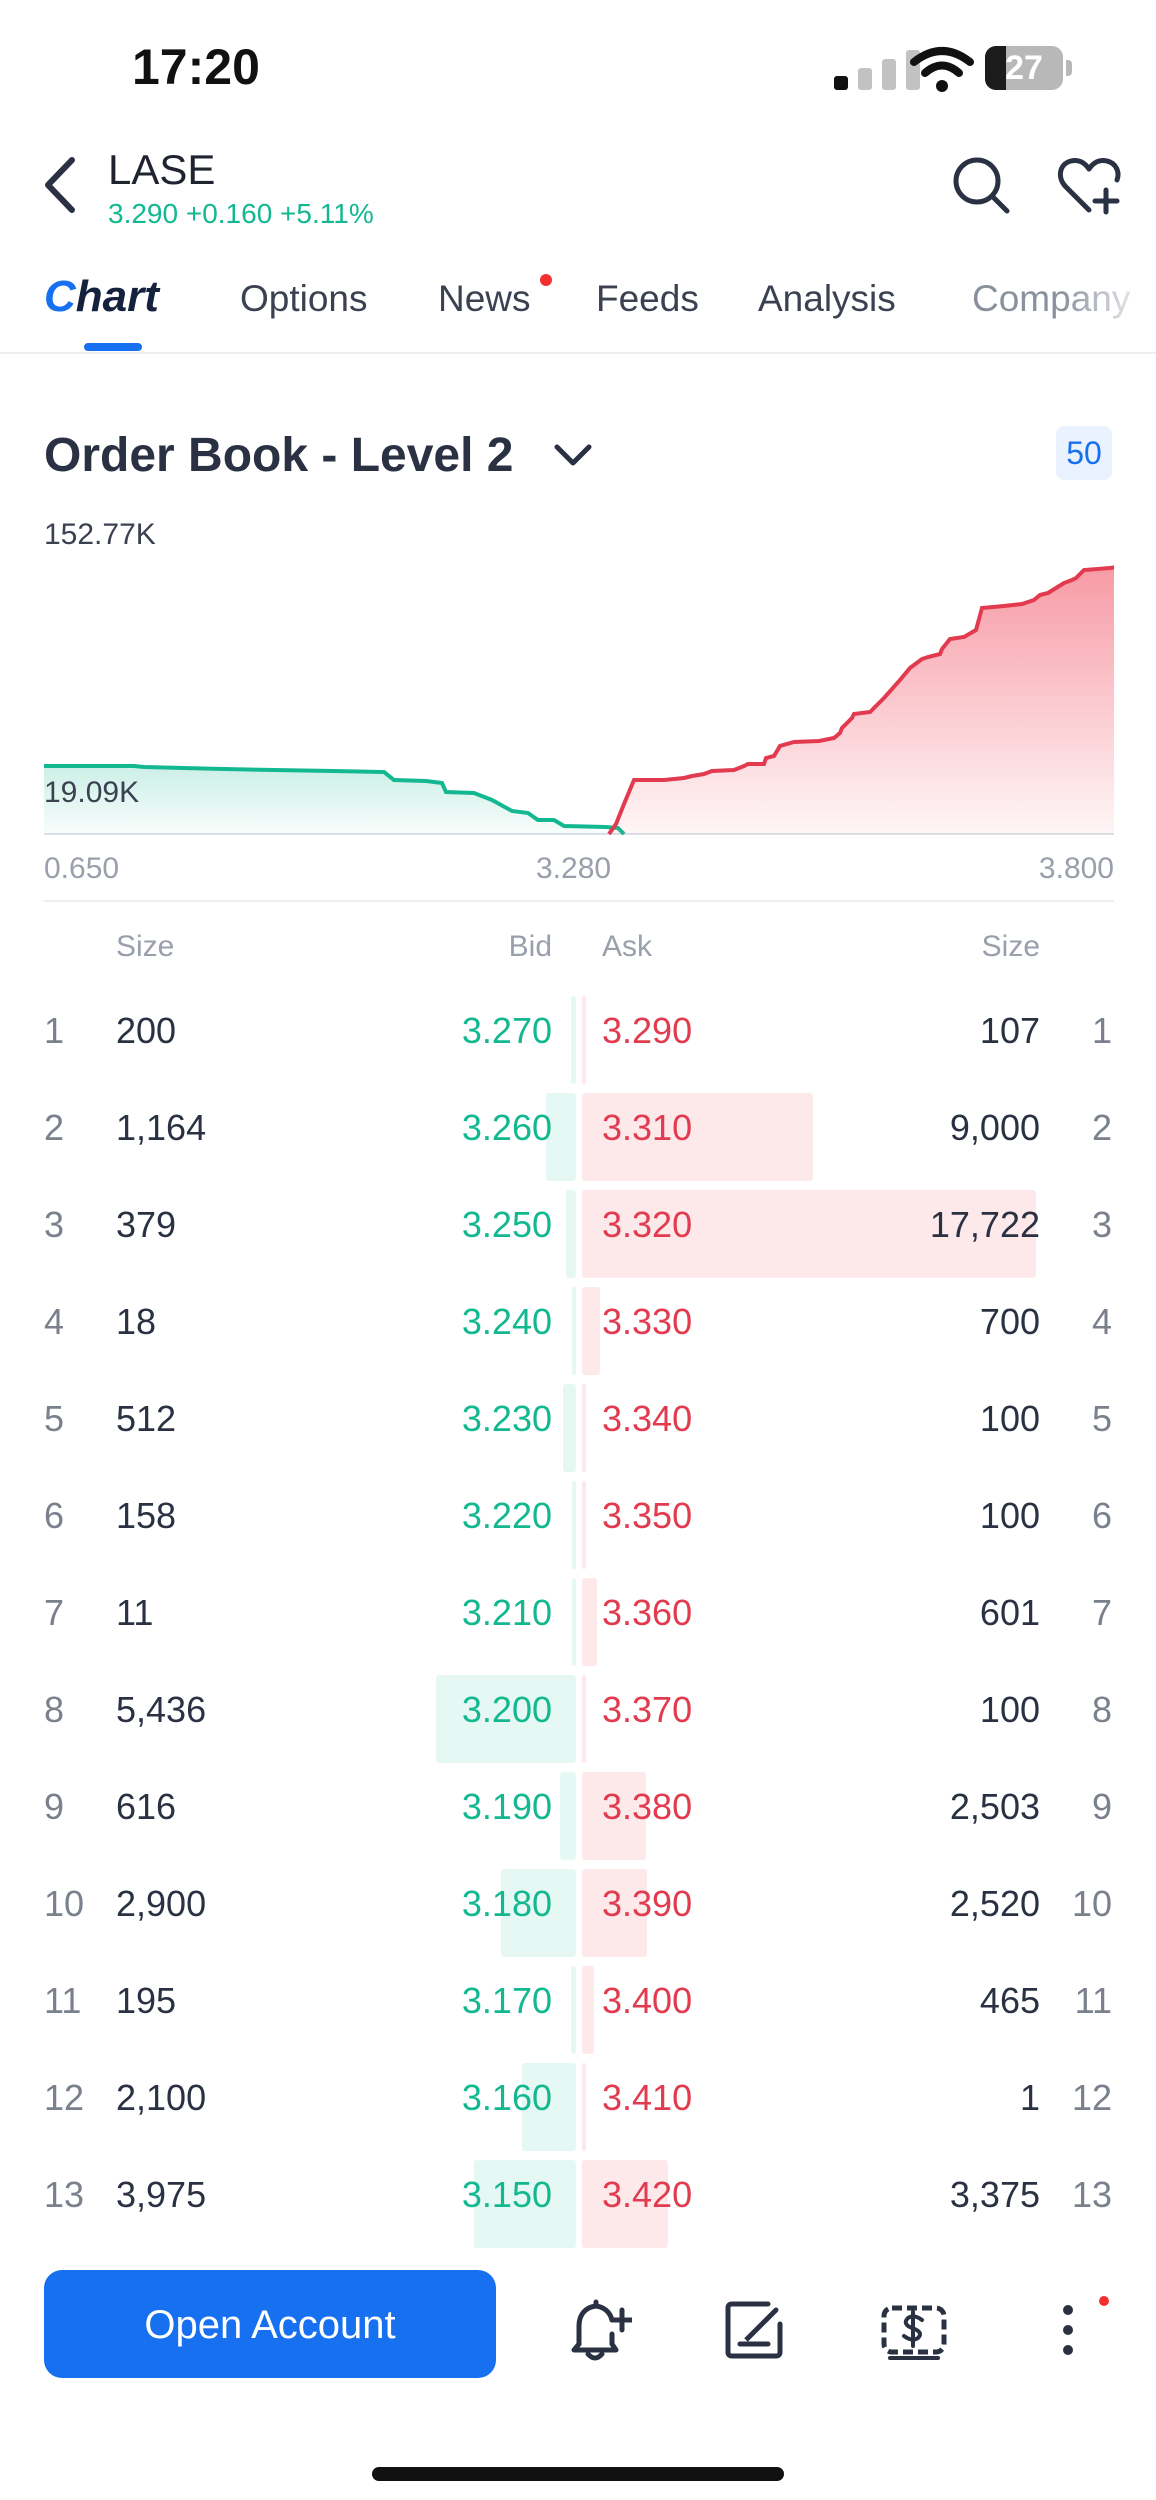 The image size is (1156, 2500). I want to click on ask-size: 465, so click(1009, 2000).